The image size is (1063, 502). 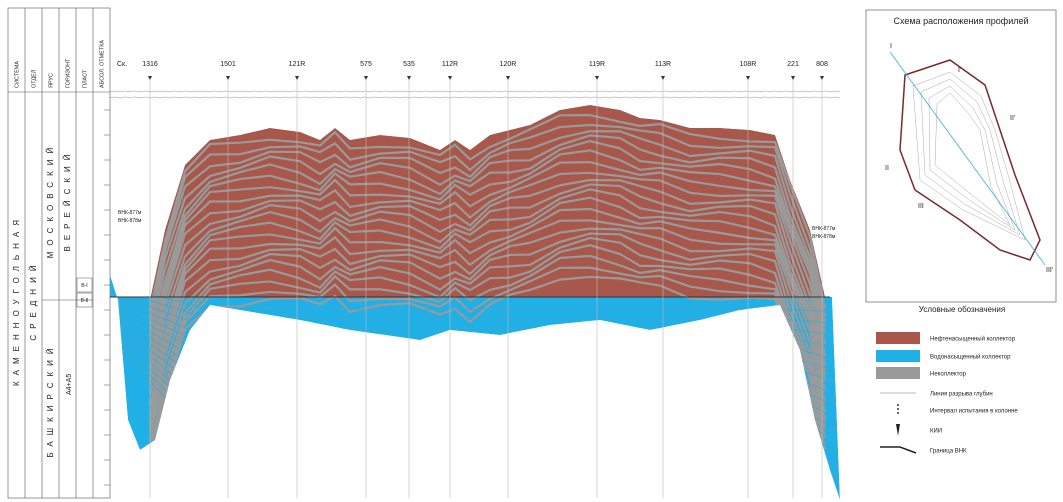 I want to click on stratigraphic-columns, so click(x=59, y=253).